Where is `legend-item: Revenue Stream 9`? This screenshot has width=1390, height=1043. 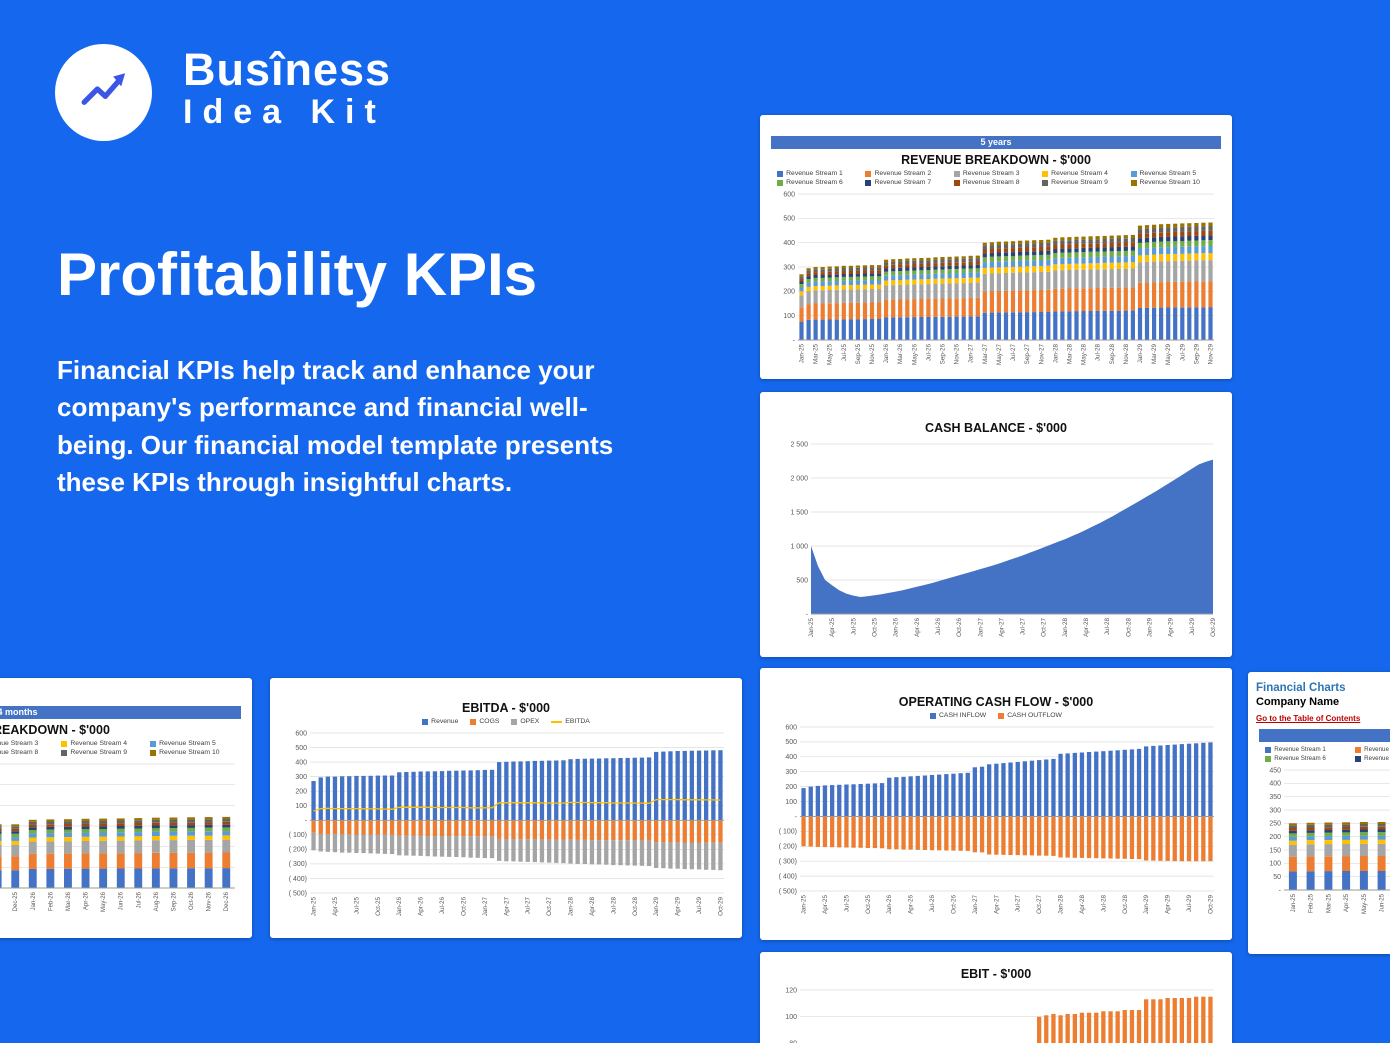
legend-item: Revenue Stream 9 is located at coordinates (103, 752).